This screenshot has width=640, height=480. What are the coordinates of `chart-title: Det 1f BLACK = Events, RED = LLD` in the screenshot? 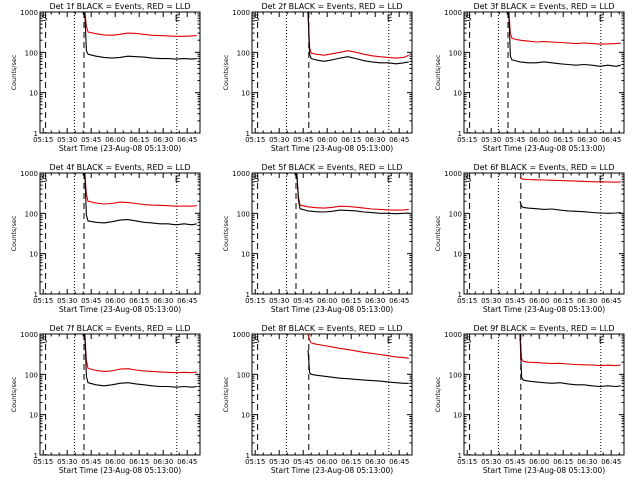 It's located at (119, 6).